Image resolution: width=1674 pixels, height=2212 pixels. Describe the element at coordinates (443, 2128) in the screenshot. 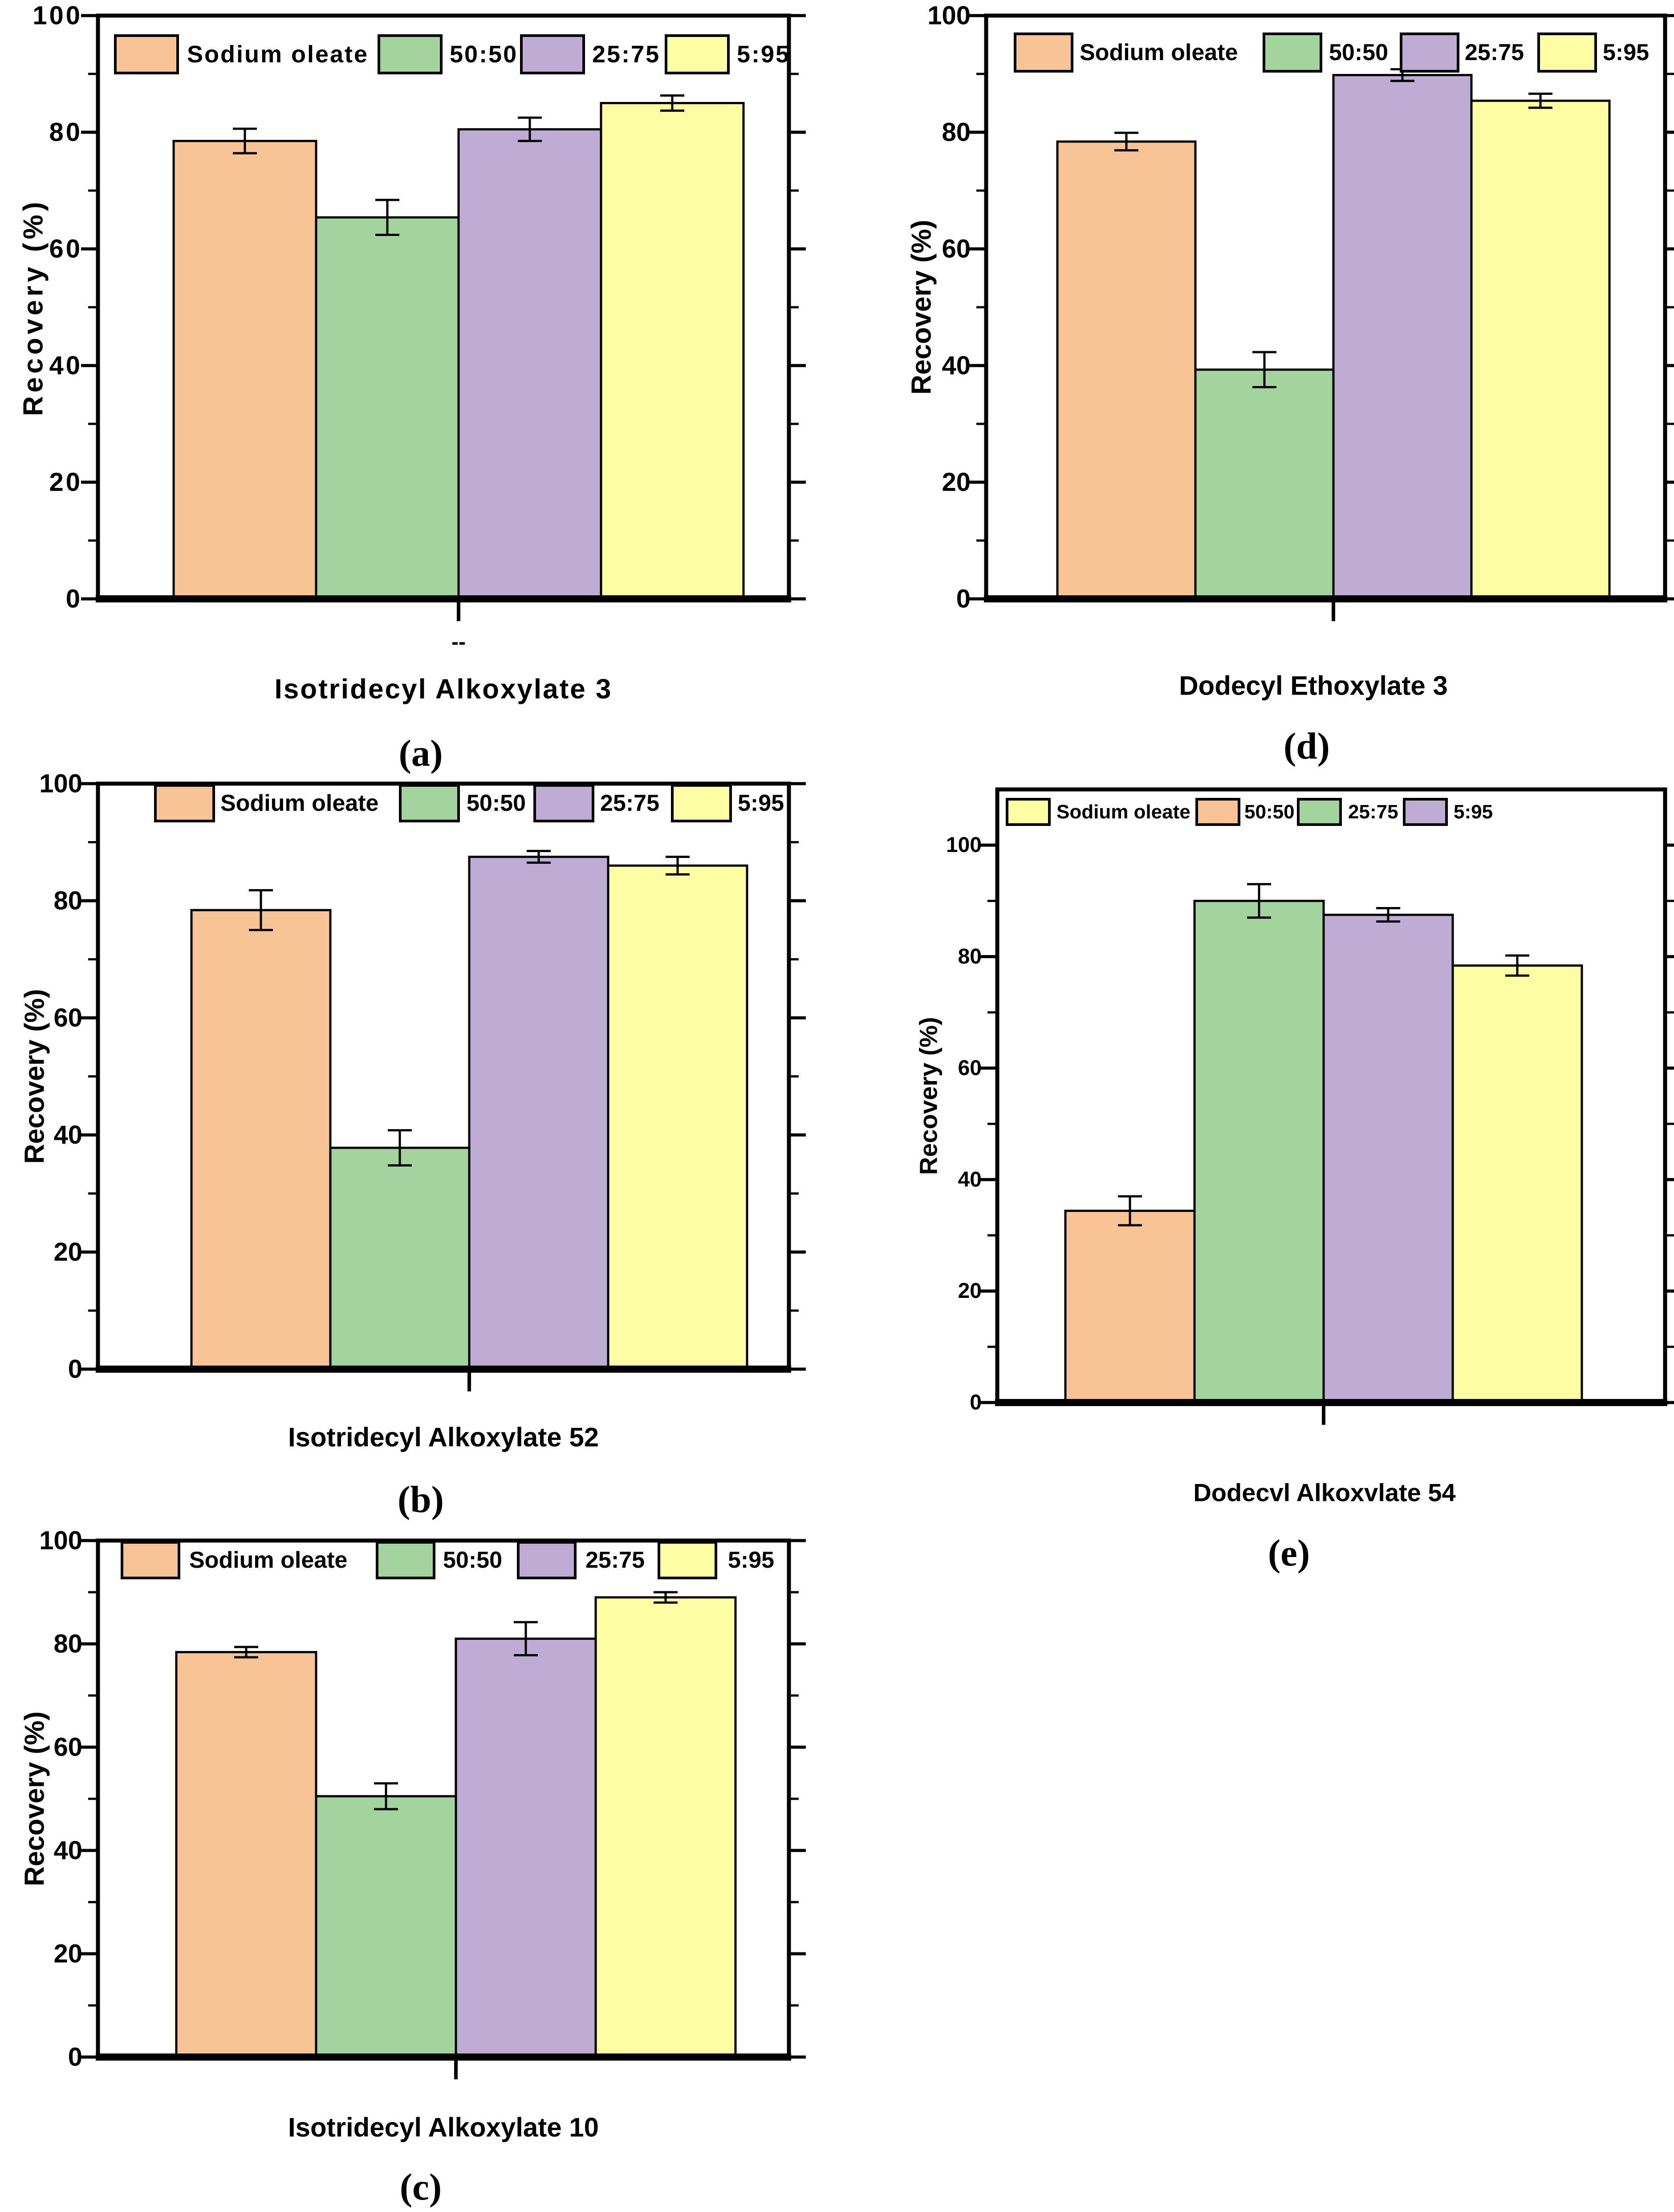

I see `x-axis-title: Isotridecyl Alkoxylate 10` at that location.